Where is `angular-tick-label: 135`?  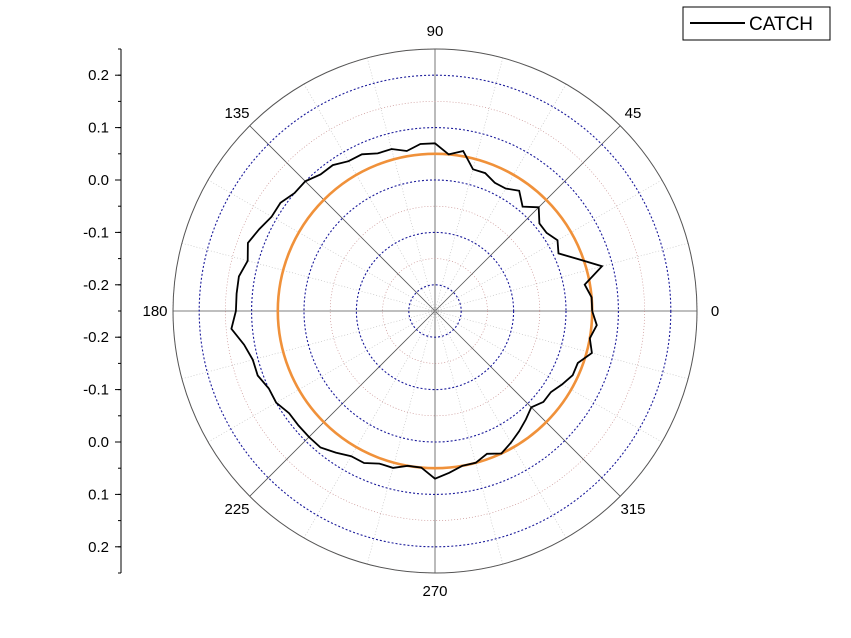 angular-tick-label: 135 is located at coordinates (236, 113).